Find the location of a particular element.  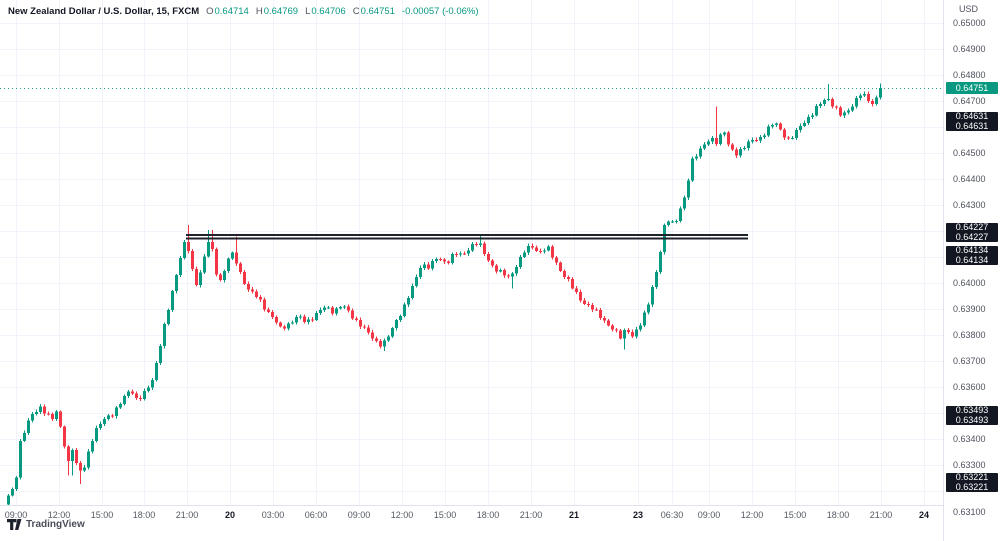

price-level-badge: 0.64227 0.64227 is located at coordinates (972, 232).